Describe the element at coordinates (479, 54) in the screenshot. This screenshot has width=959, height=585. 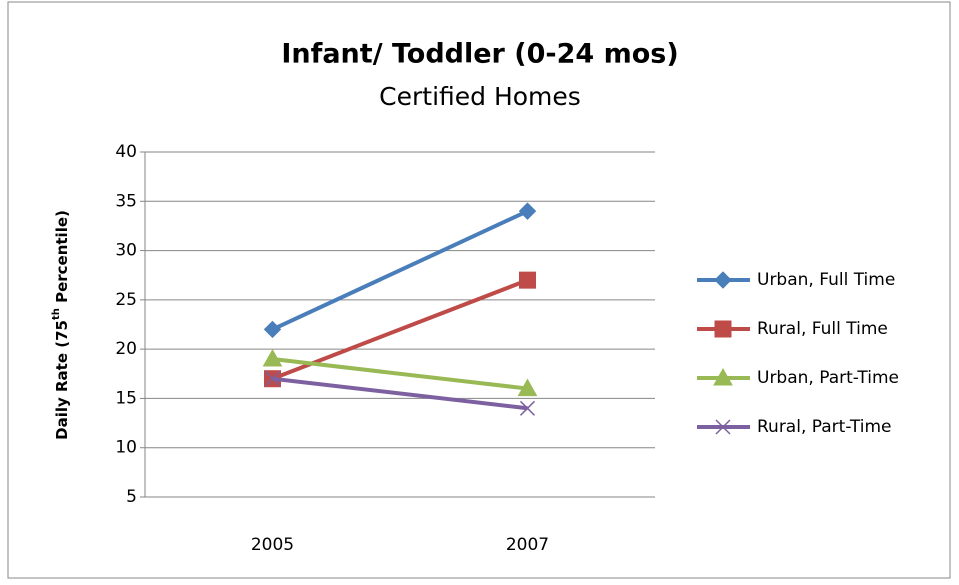
I see `chart-title: Infant/ Toddler (0-24 mos)` at that location.